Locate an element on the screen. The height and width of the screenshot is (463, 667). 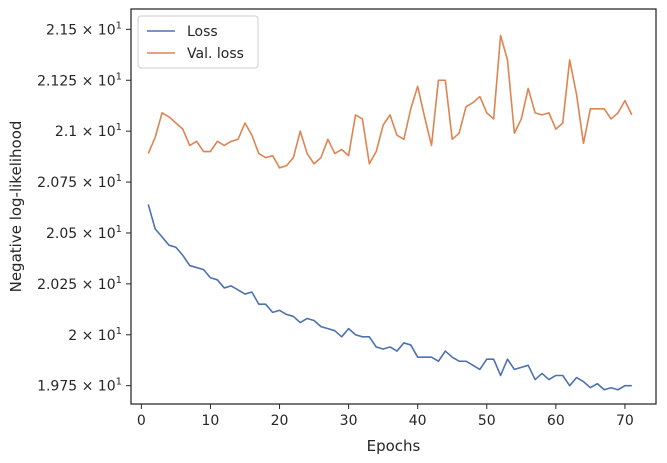
y-tick-mantissa: 2.1 is located at coordinates (66, 132).